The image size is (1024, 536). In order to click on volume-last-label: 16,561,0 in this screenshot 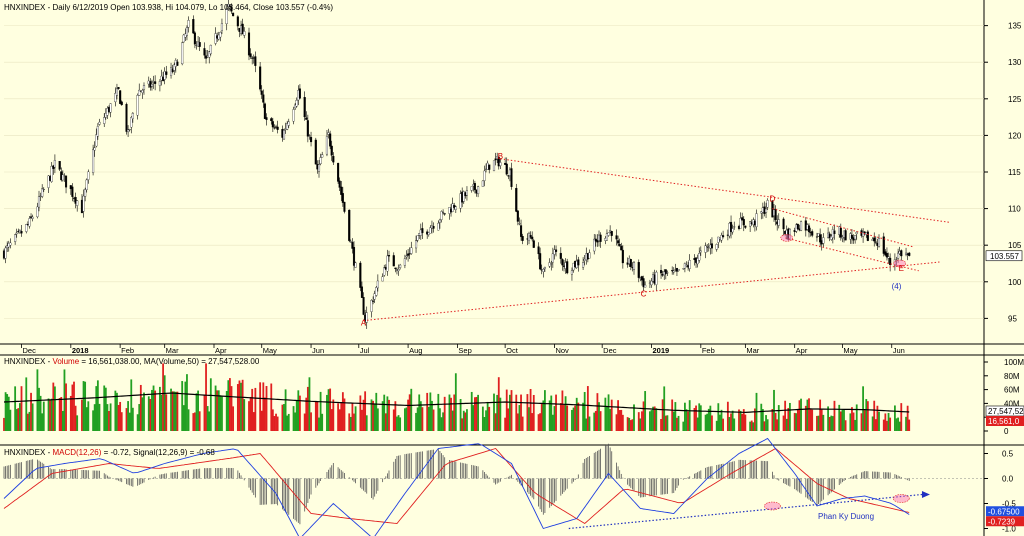, I will do `click(1004, 421)`.